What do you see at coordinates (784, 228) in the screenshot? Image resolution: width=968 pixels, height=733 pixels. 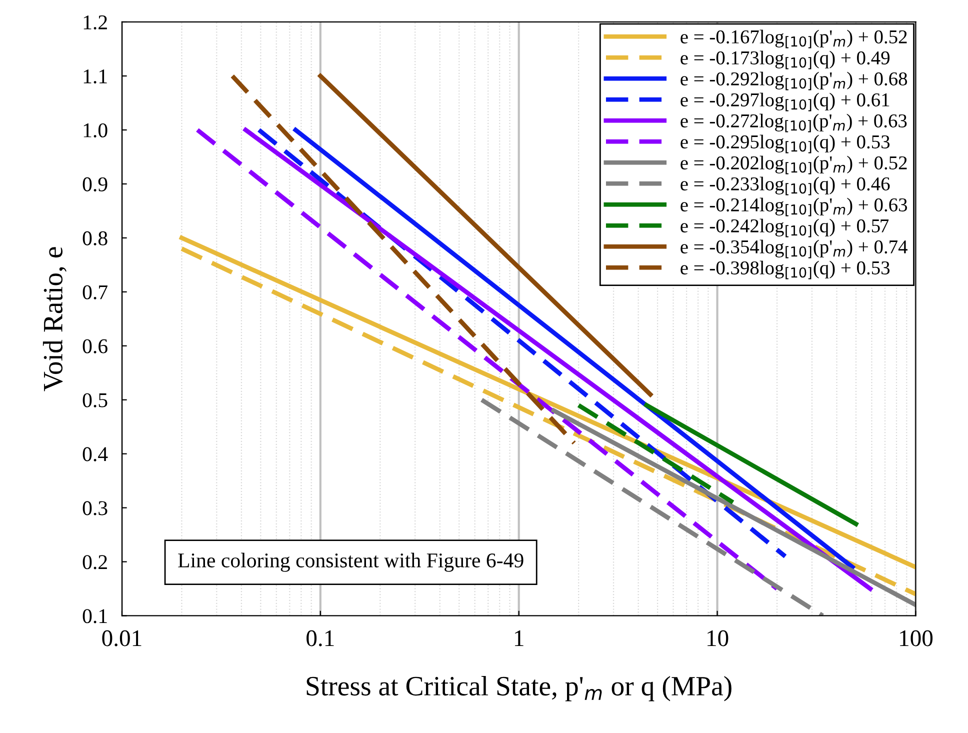 I see `legend-label: e = -0.242log$_{[10]}$(q) + 0.57` at bounding box center [784, 228].